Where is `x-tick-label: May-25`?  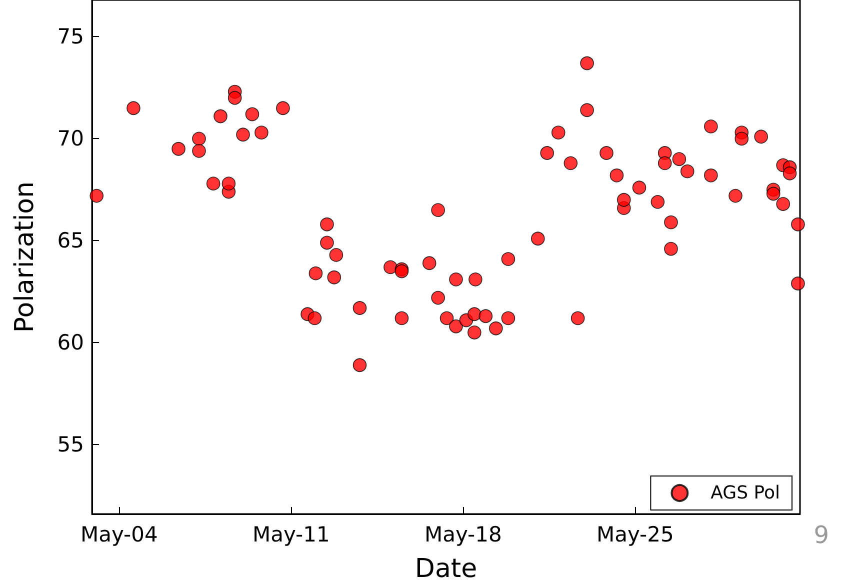 x-tick-label: May-25 is located at coordinates (635, 534).